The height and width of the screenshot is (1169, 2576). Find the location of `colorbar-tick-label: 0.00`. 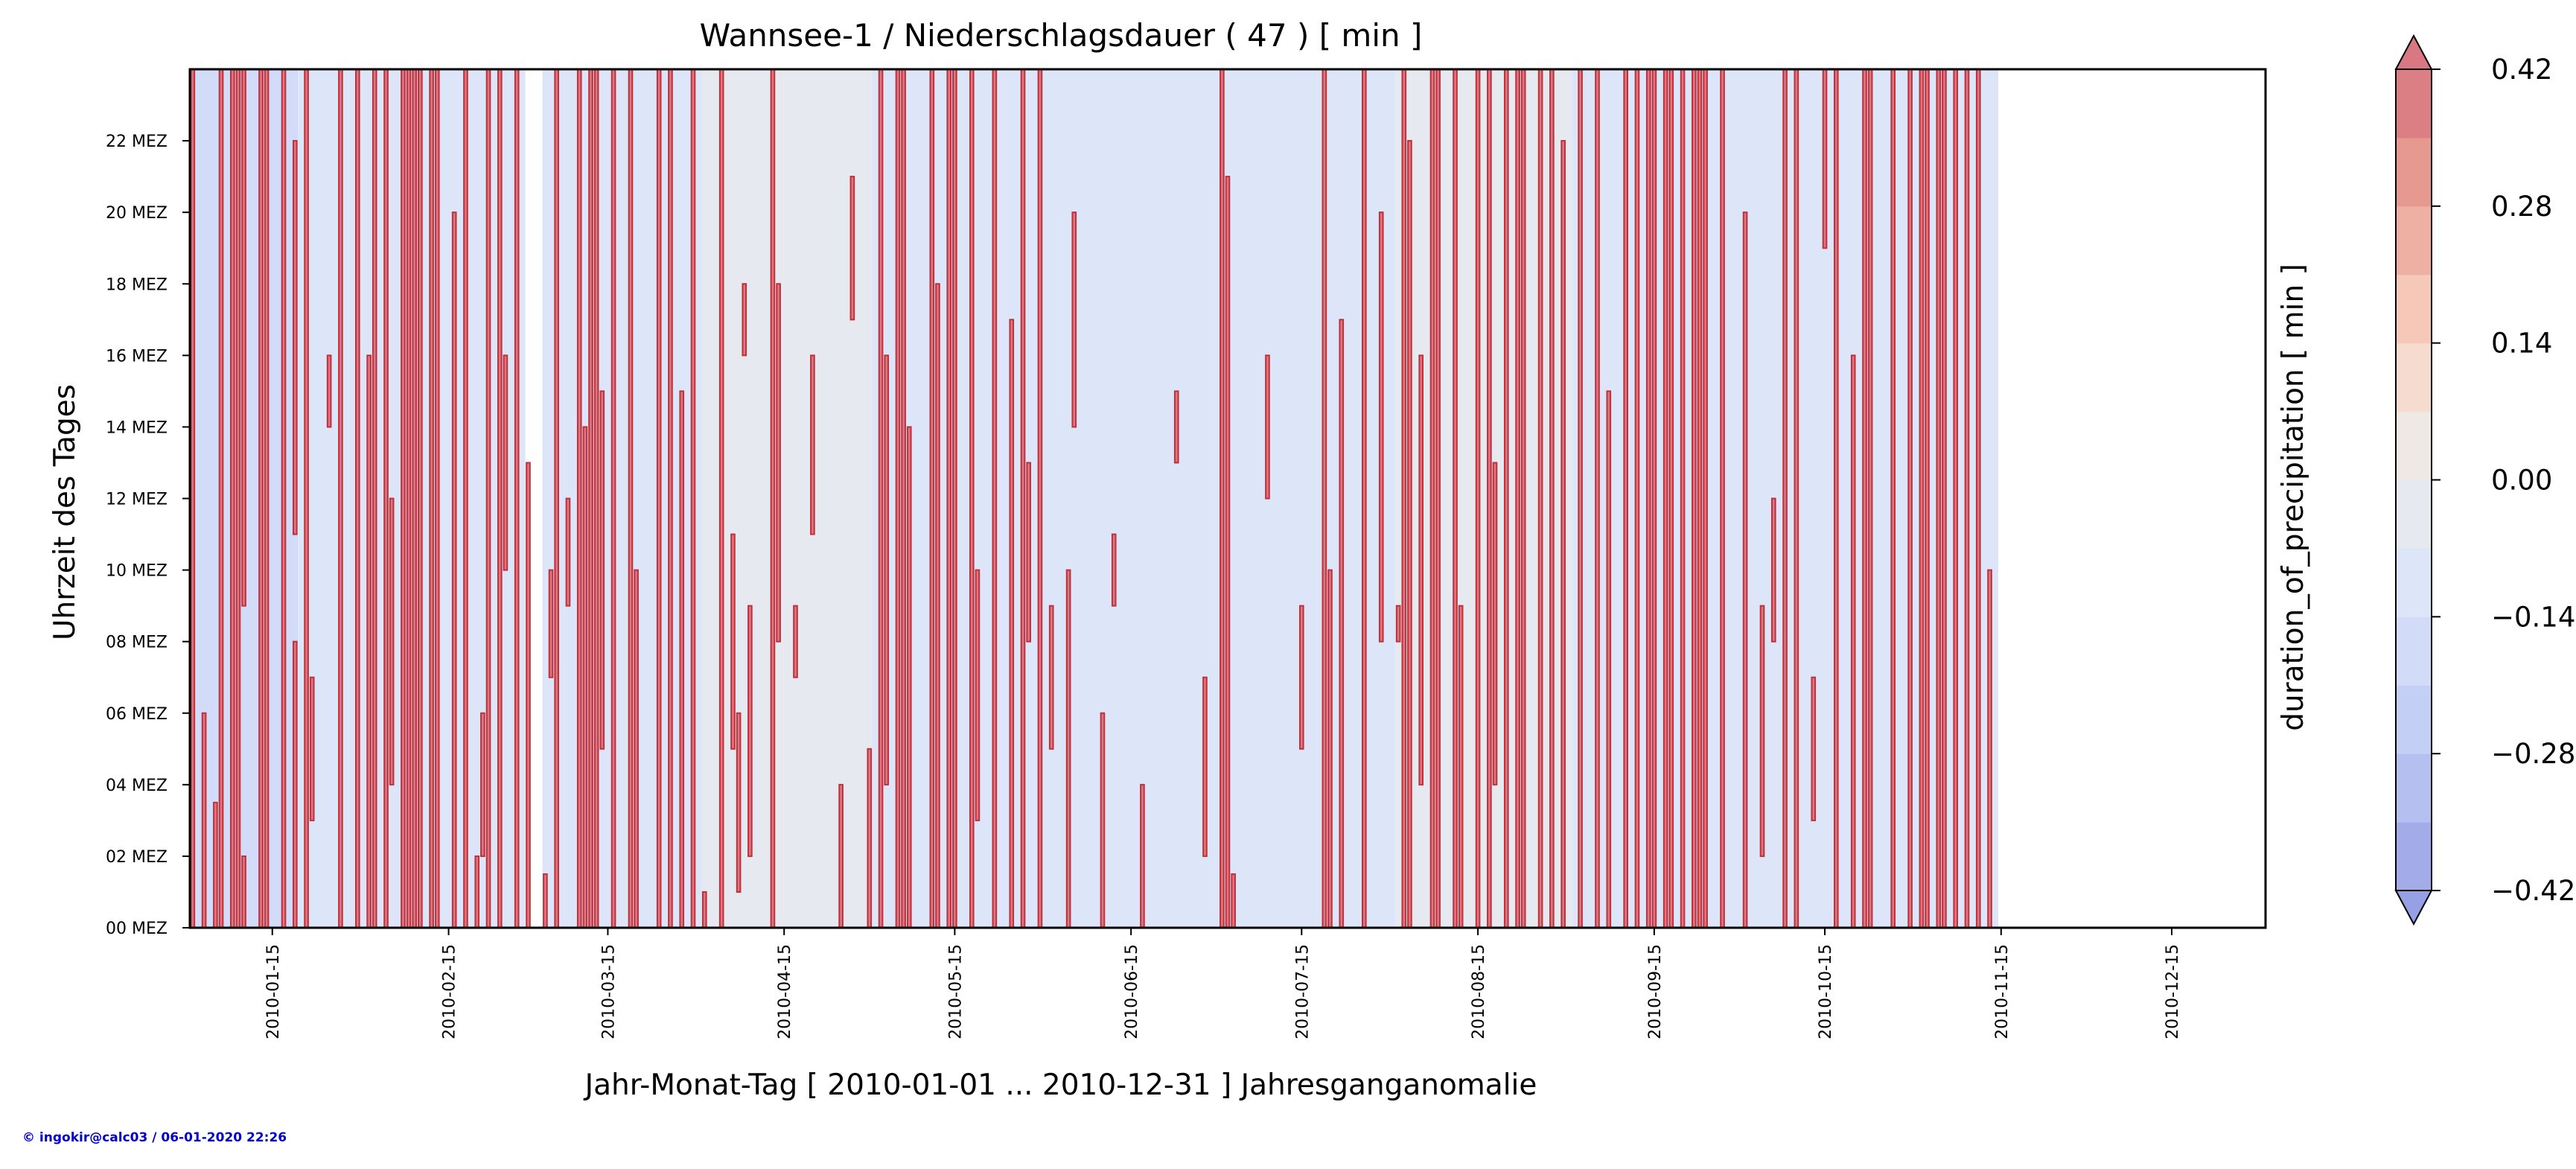

colorbar-tick-label: 0.00 is located at coordinates (2521, 481).